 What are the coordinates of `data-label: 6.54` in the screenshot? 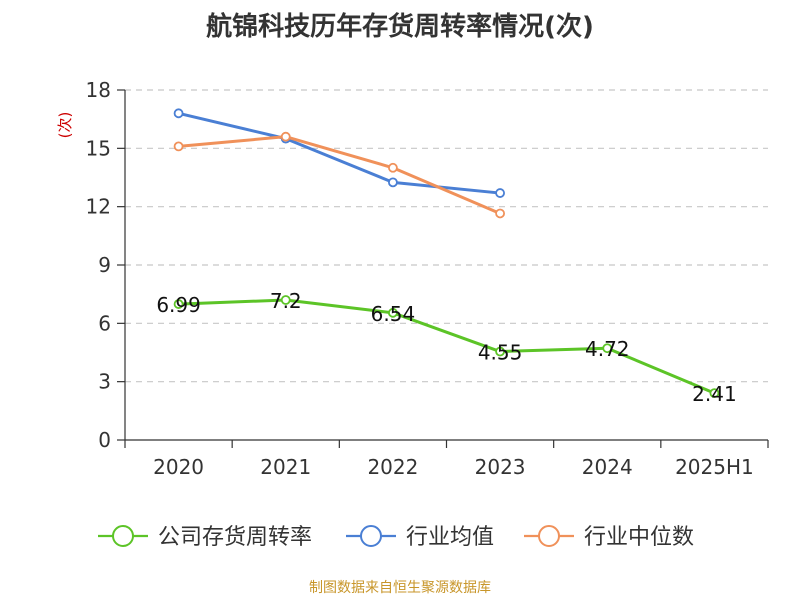 It's located at (393, 314).